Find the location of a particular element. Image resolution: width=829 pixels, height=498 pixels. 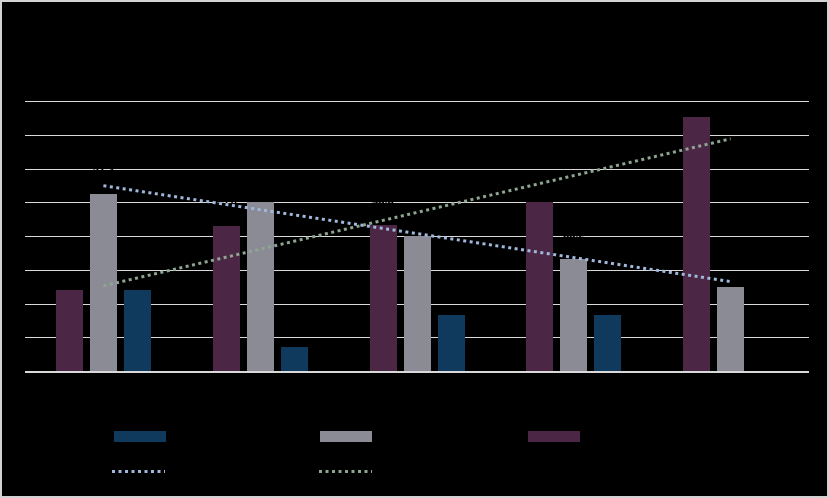

bar-value-label: 40.0 is located at coordinates (417, 212).